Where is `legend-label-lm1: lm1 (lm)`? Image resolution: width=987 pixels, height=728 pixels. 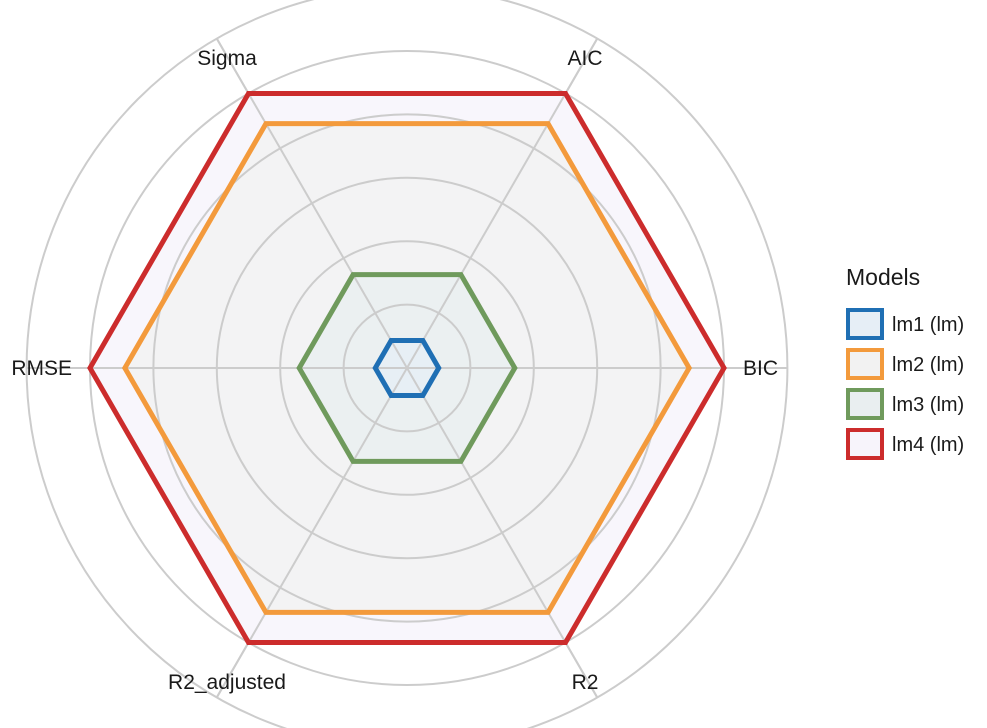
legend-label-lm1: lm1 (lm) is located at coordinates (928, 325).